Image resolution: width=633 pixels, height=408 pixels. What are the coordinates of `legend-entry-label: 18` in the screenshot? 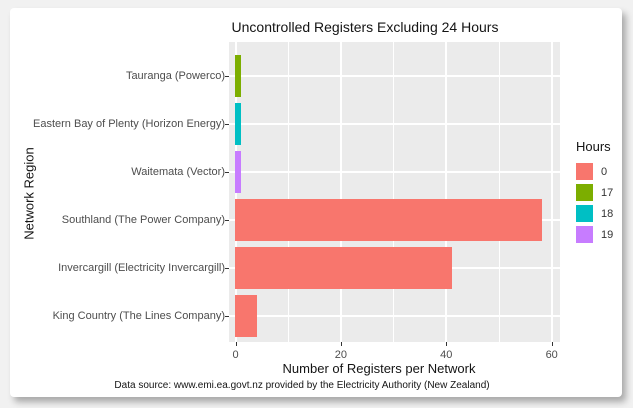 It's located at (607, 213).